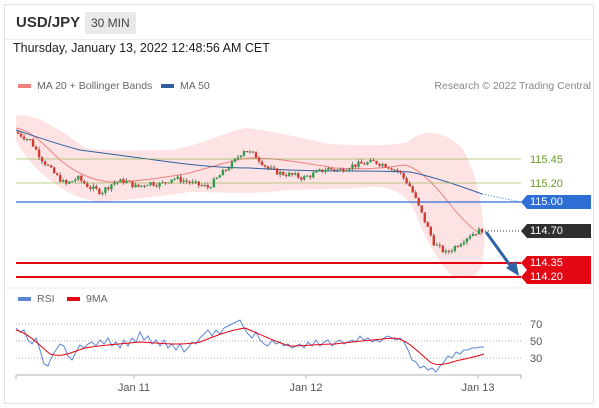 This screenshot has width=599, height=408. What do you see at coordinates (87, 299) in the screenshot?
I see `legend-9ma: 9MA` at bounding box center [87, 299].